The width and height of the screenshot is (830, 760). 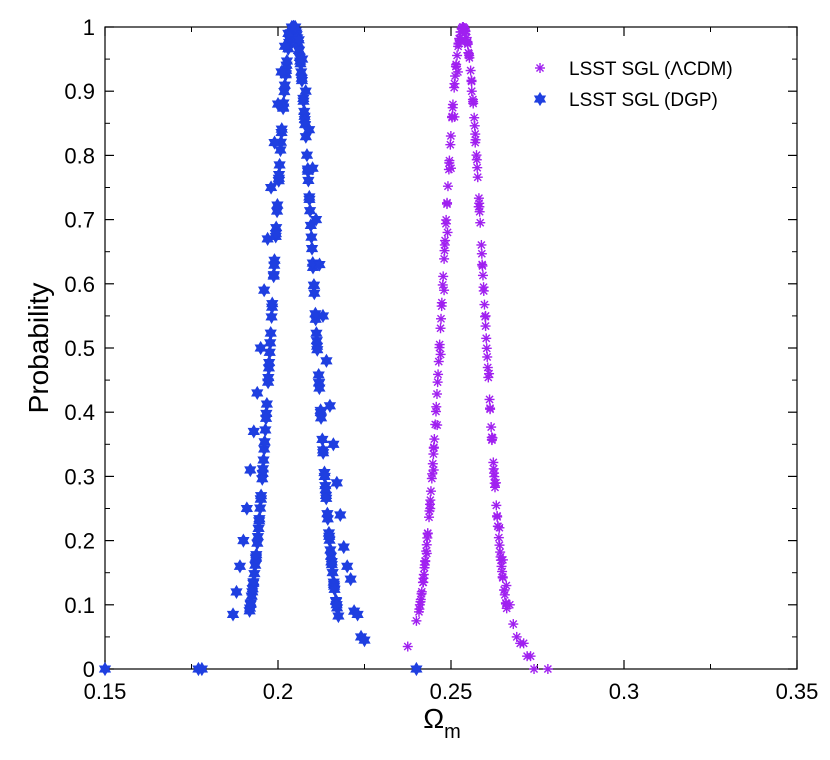 What do you see at coordinates (105, 691) in the screenshot?
I see `x-tick-label: 0.15` at bounding box center [105, 691].